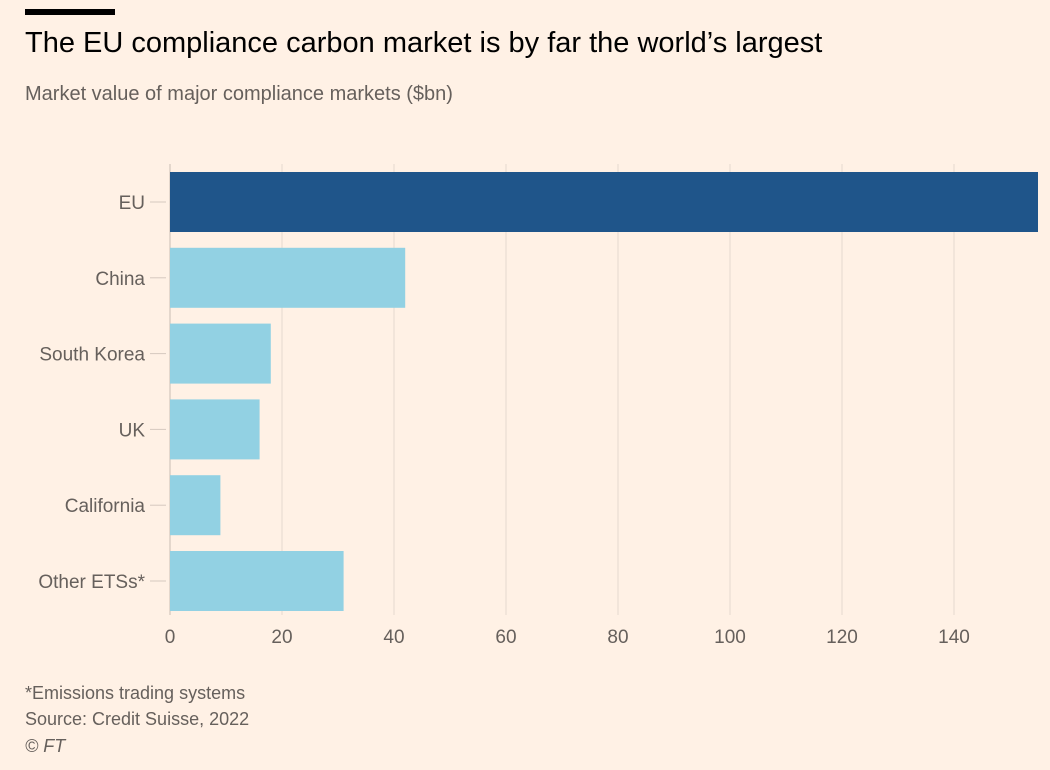 Image resolution: width=1050 pixels, height=770 pixels. I want to click on category-label: California, so click(105, 506).